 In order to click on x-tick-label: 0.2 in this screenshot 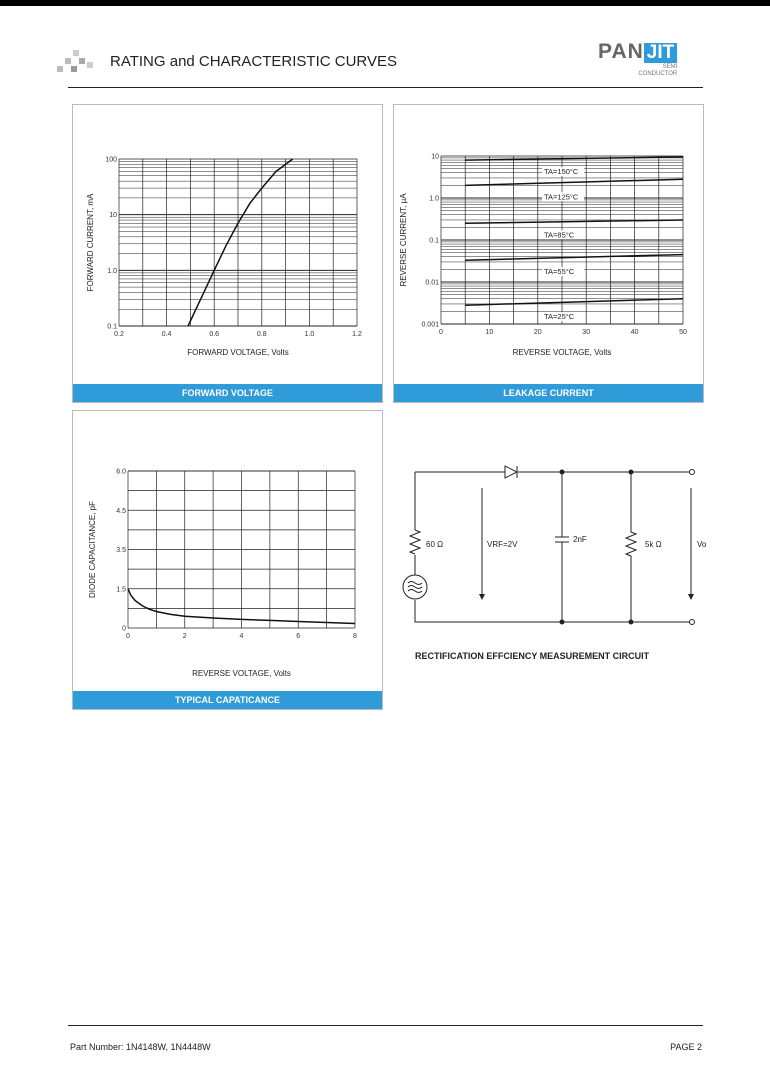, I will do `click(119, 334)`.